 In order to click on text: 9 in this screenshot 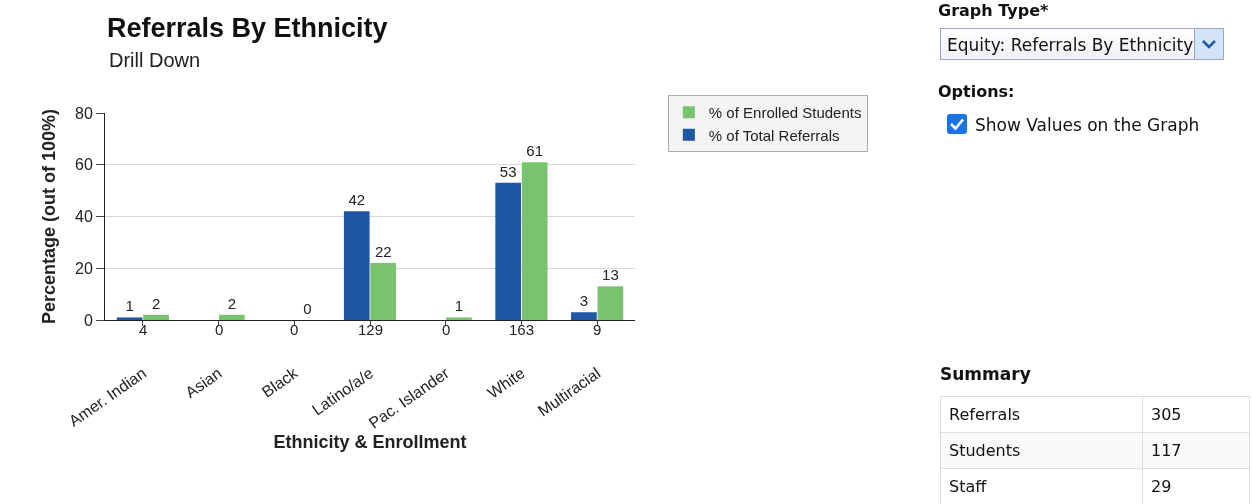, I will do `click(597, 329)`.